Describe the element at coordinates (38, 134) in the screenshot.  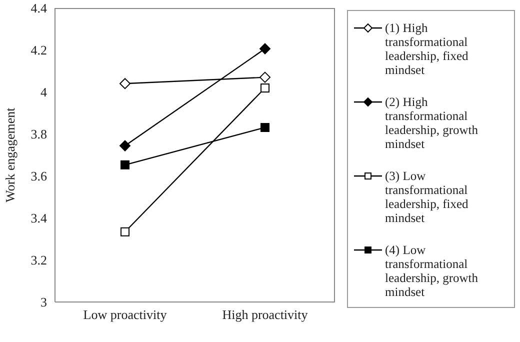
I see `y-tick-label: 3.8` at that location.